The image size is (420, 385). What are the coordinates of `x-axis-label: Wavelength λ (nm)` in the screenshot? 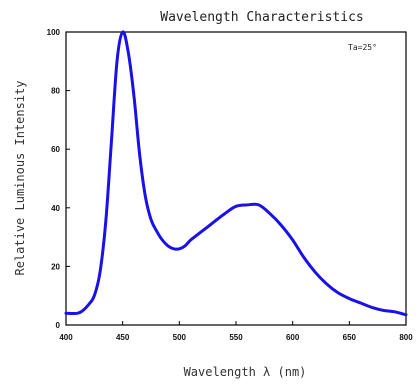 It's located at (245, 372).